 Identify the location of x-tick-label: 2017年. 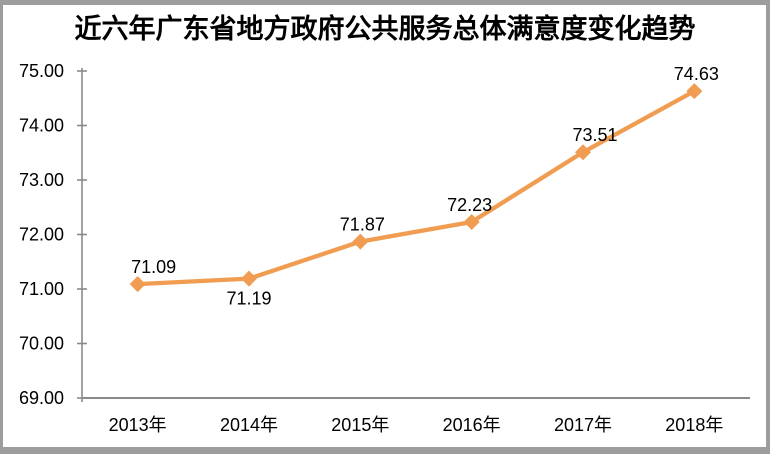
(583, 425).